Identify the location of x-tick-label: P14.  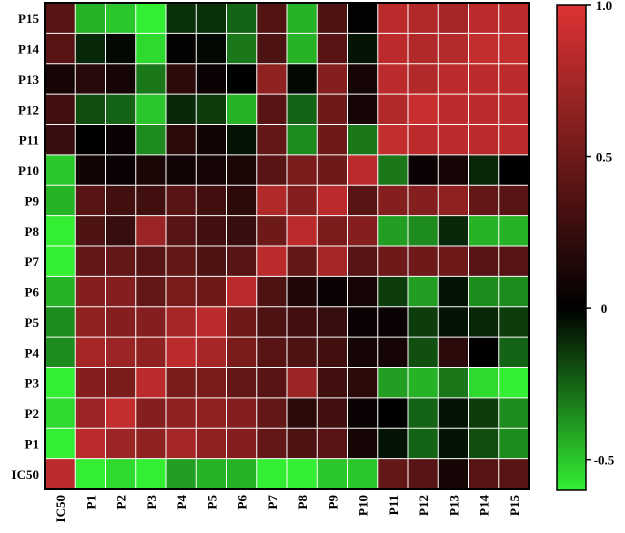
(484, 505).